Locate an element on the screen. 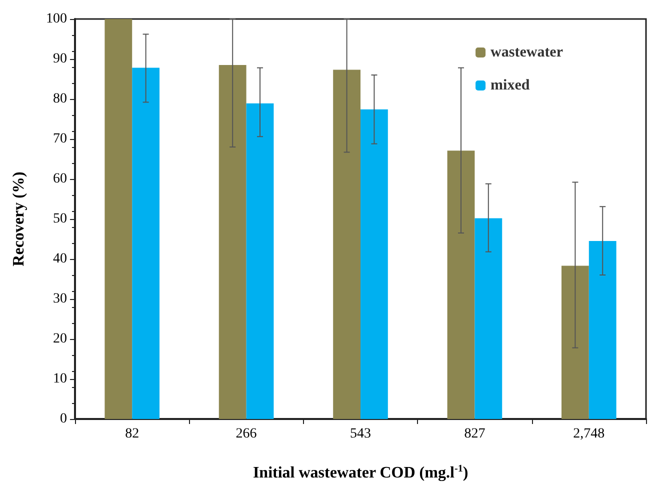 Image resolution: width=658 pixels, height=486 pixels. y-tick-label: 60 is located at coordinates (60, 179).